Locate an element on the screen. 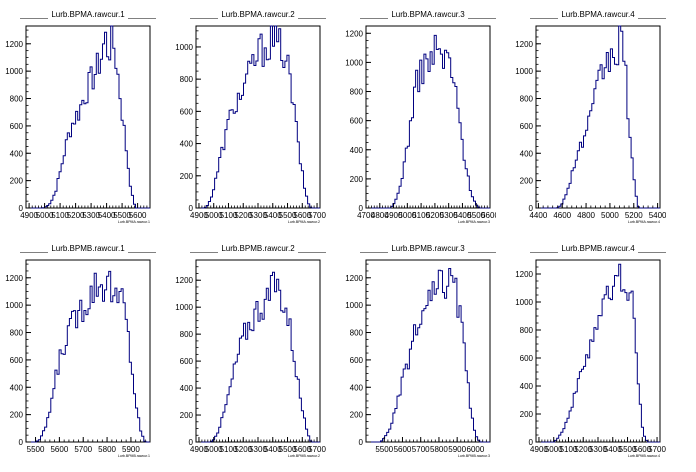 The width and height of the screenshot is (696, 472). histogram-title: Lurb.BPMA.rawcur.4 is located at coordinates (598, 14).